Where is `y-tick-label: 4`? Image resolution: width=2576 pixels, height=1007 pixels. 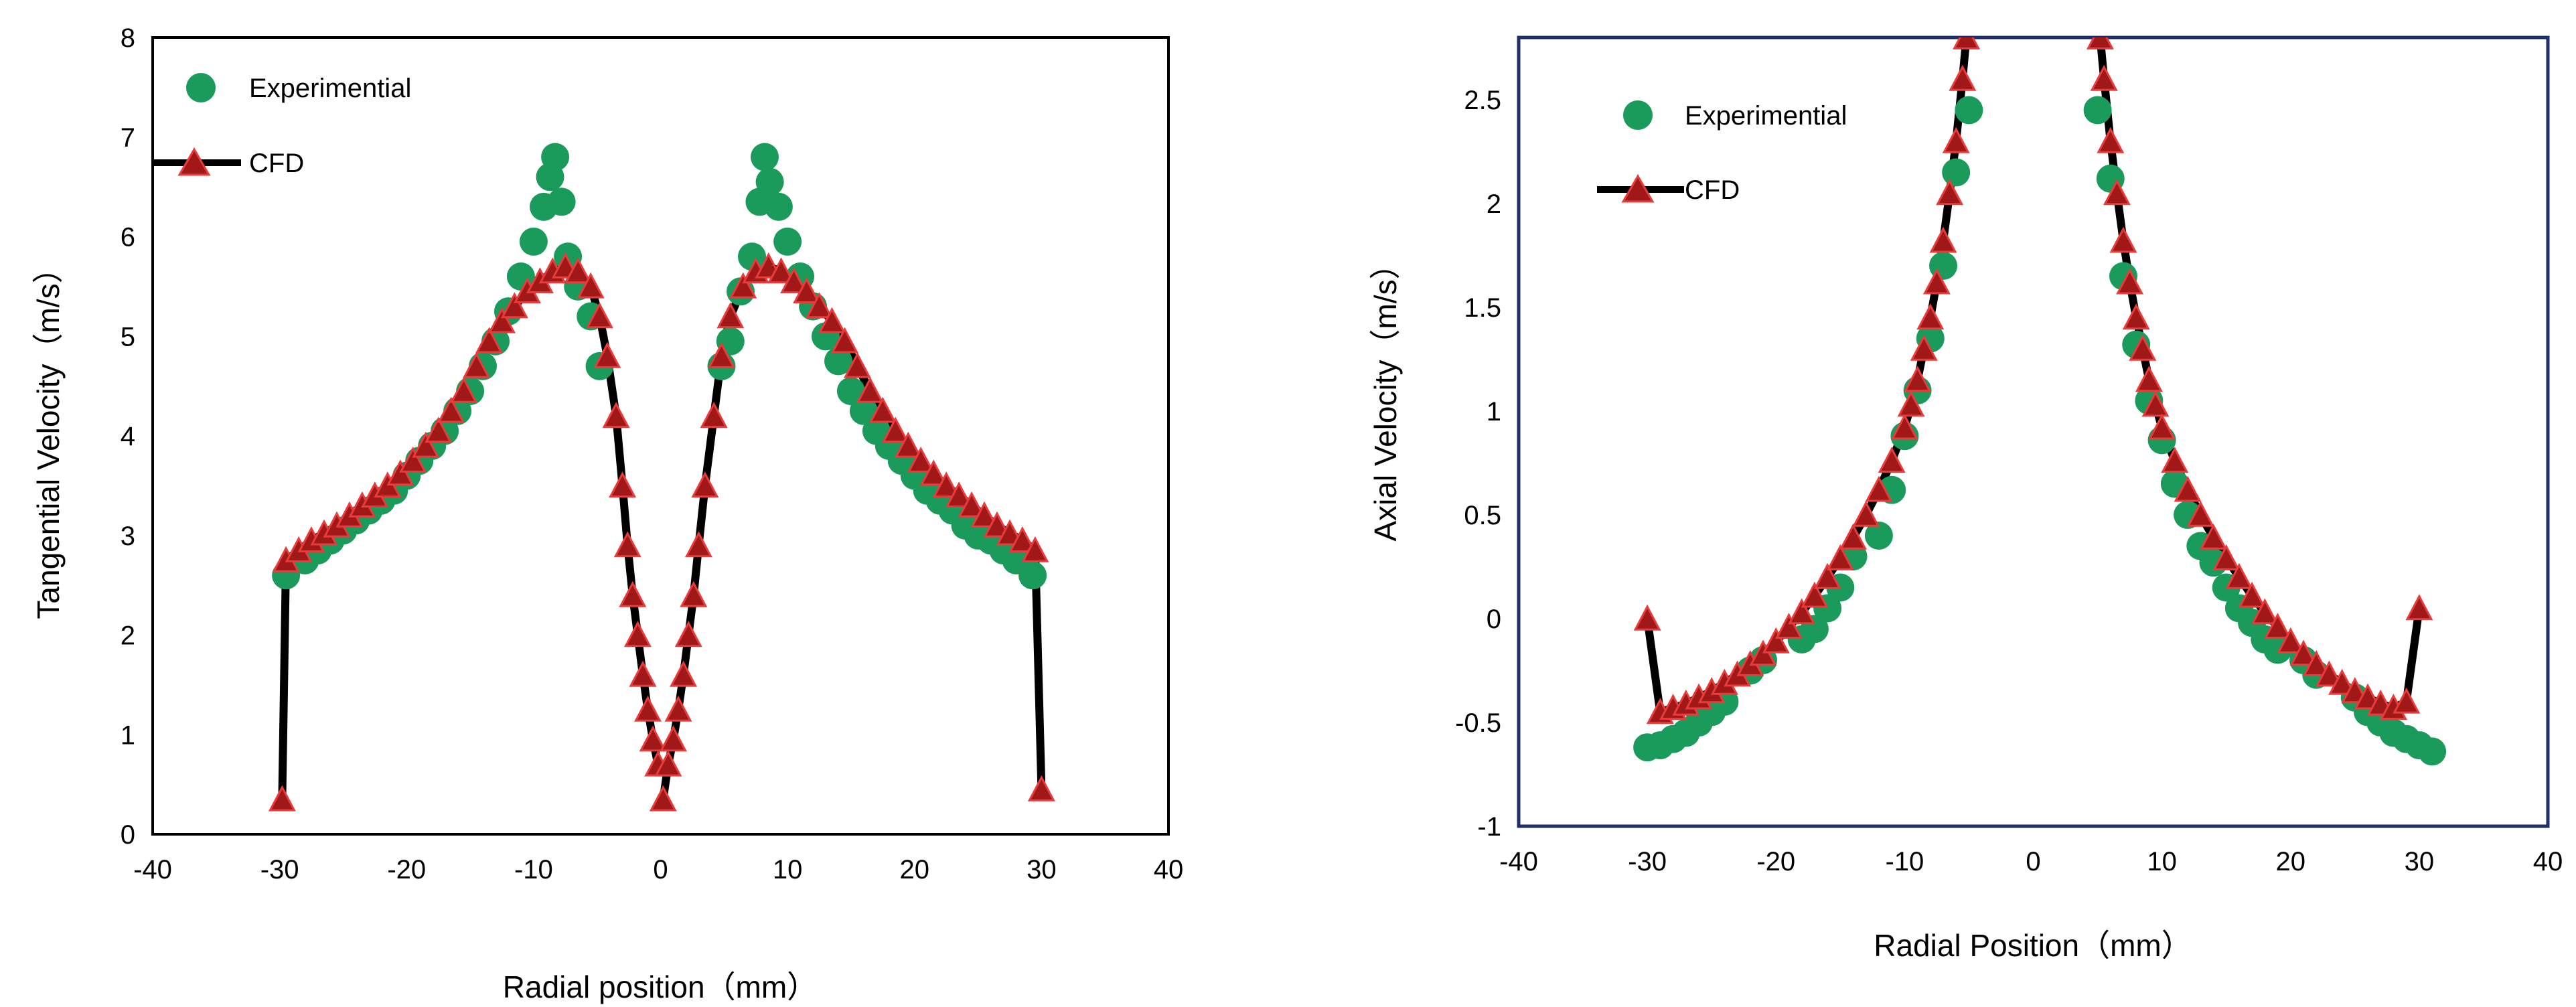
y-tick-label: 4 is located at coordinates (128, 436).